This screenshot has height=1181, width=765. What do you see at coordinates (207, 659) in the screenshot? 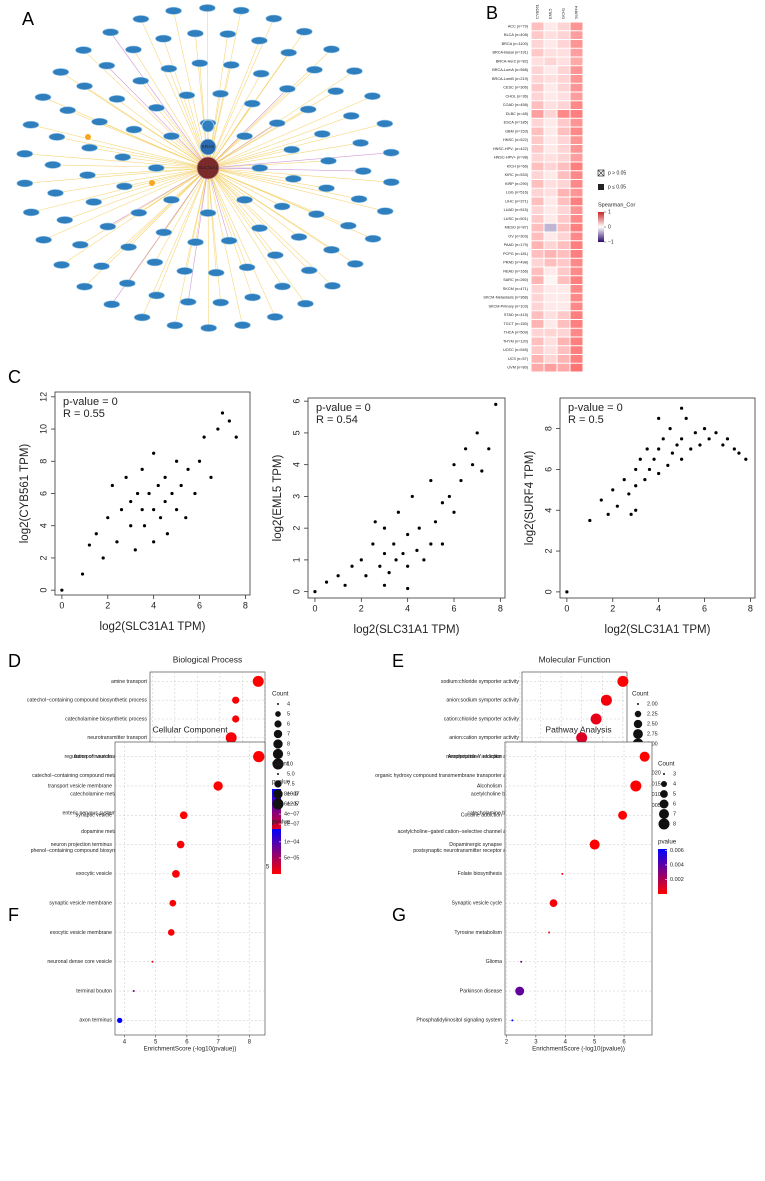
I see `chart-title: Biological Process` at bounding box center [207, 659].